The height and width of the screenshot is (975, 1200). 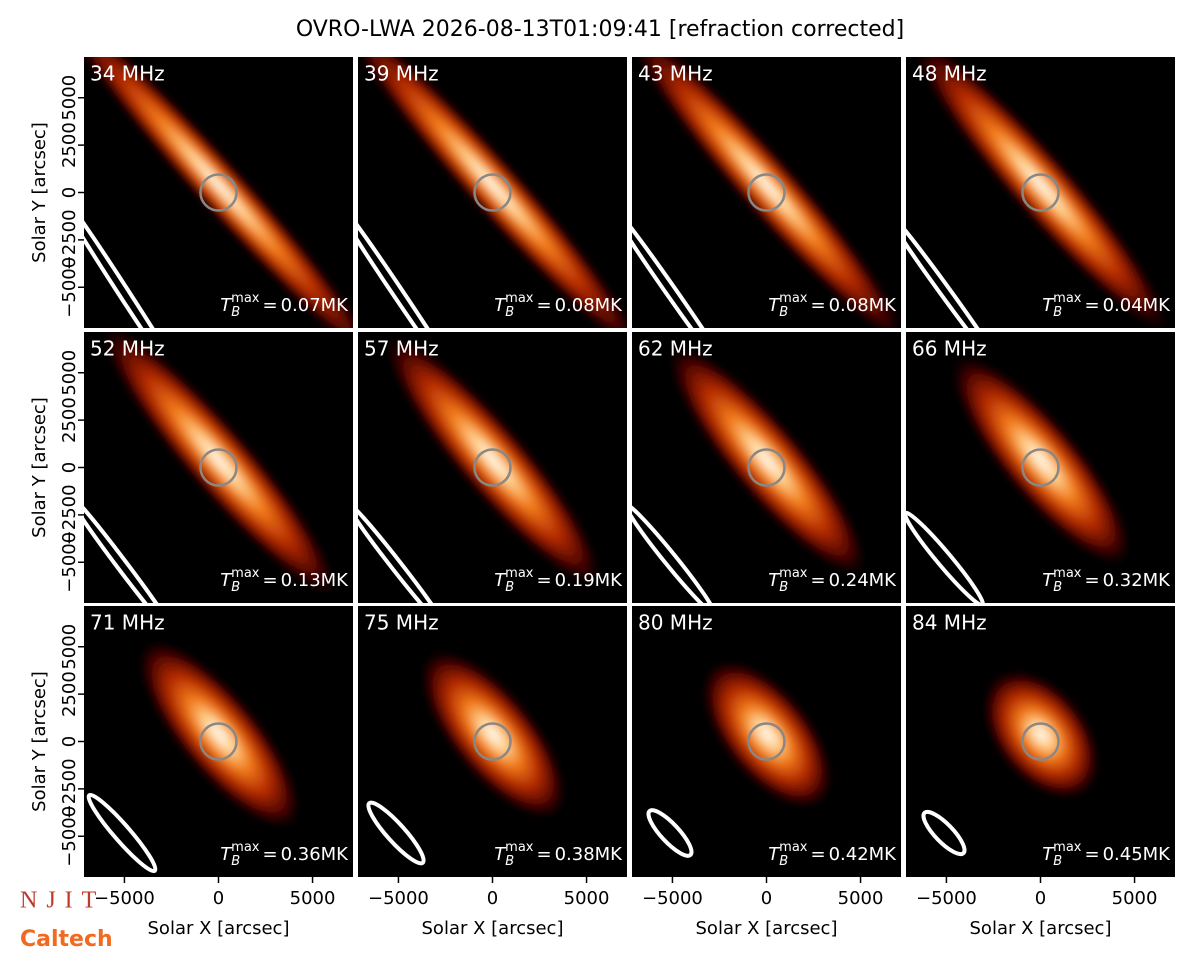 I want to click on panel: 66 MHz TBmax = 0.32MK, so click(x=1040, y=467).